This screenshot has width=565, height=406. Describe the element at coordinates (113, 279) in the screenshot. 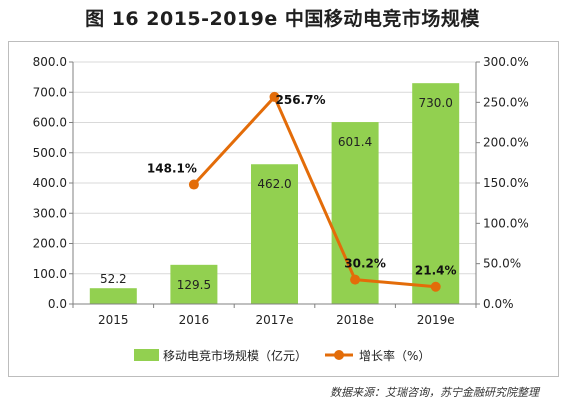

I see `bar-value-label: 52.2` at that location.